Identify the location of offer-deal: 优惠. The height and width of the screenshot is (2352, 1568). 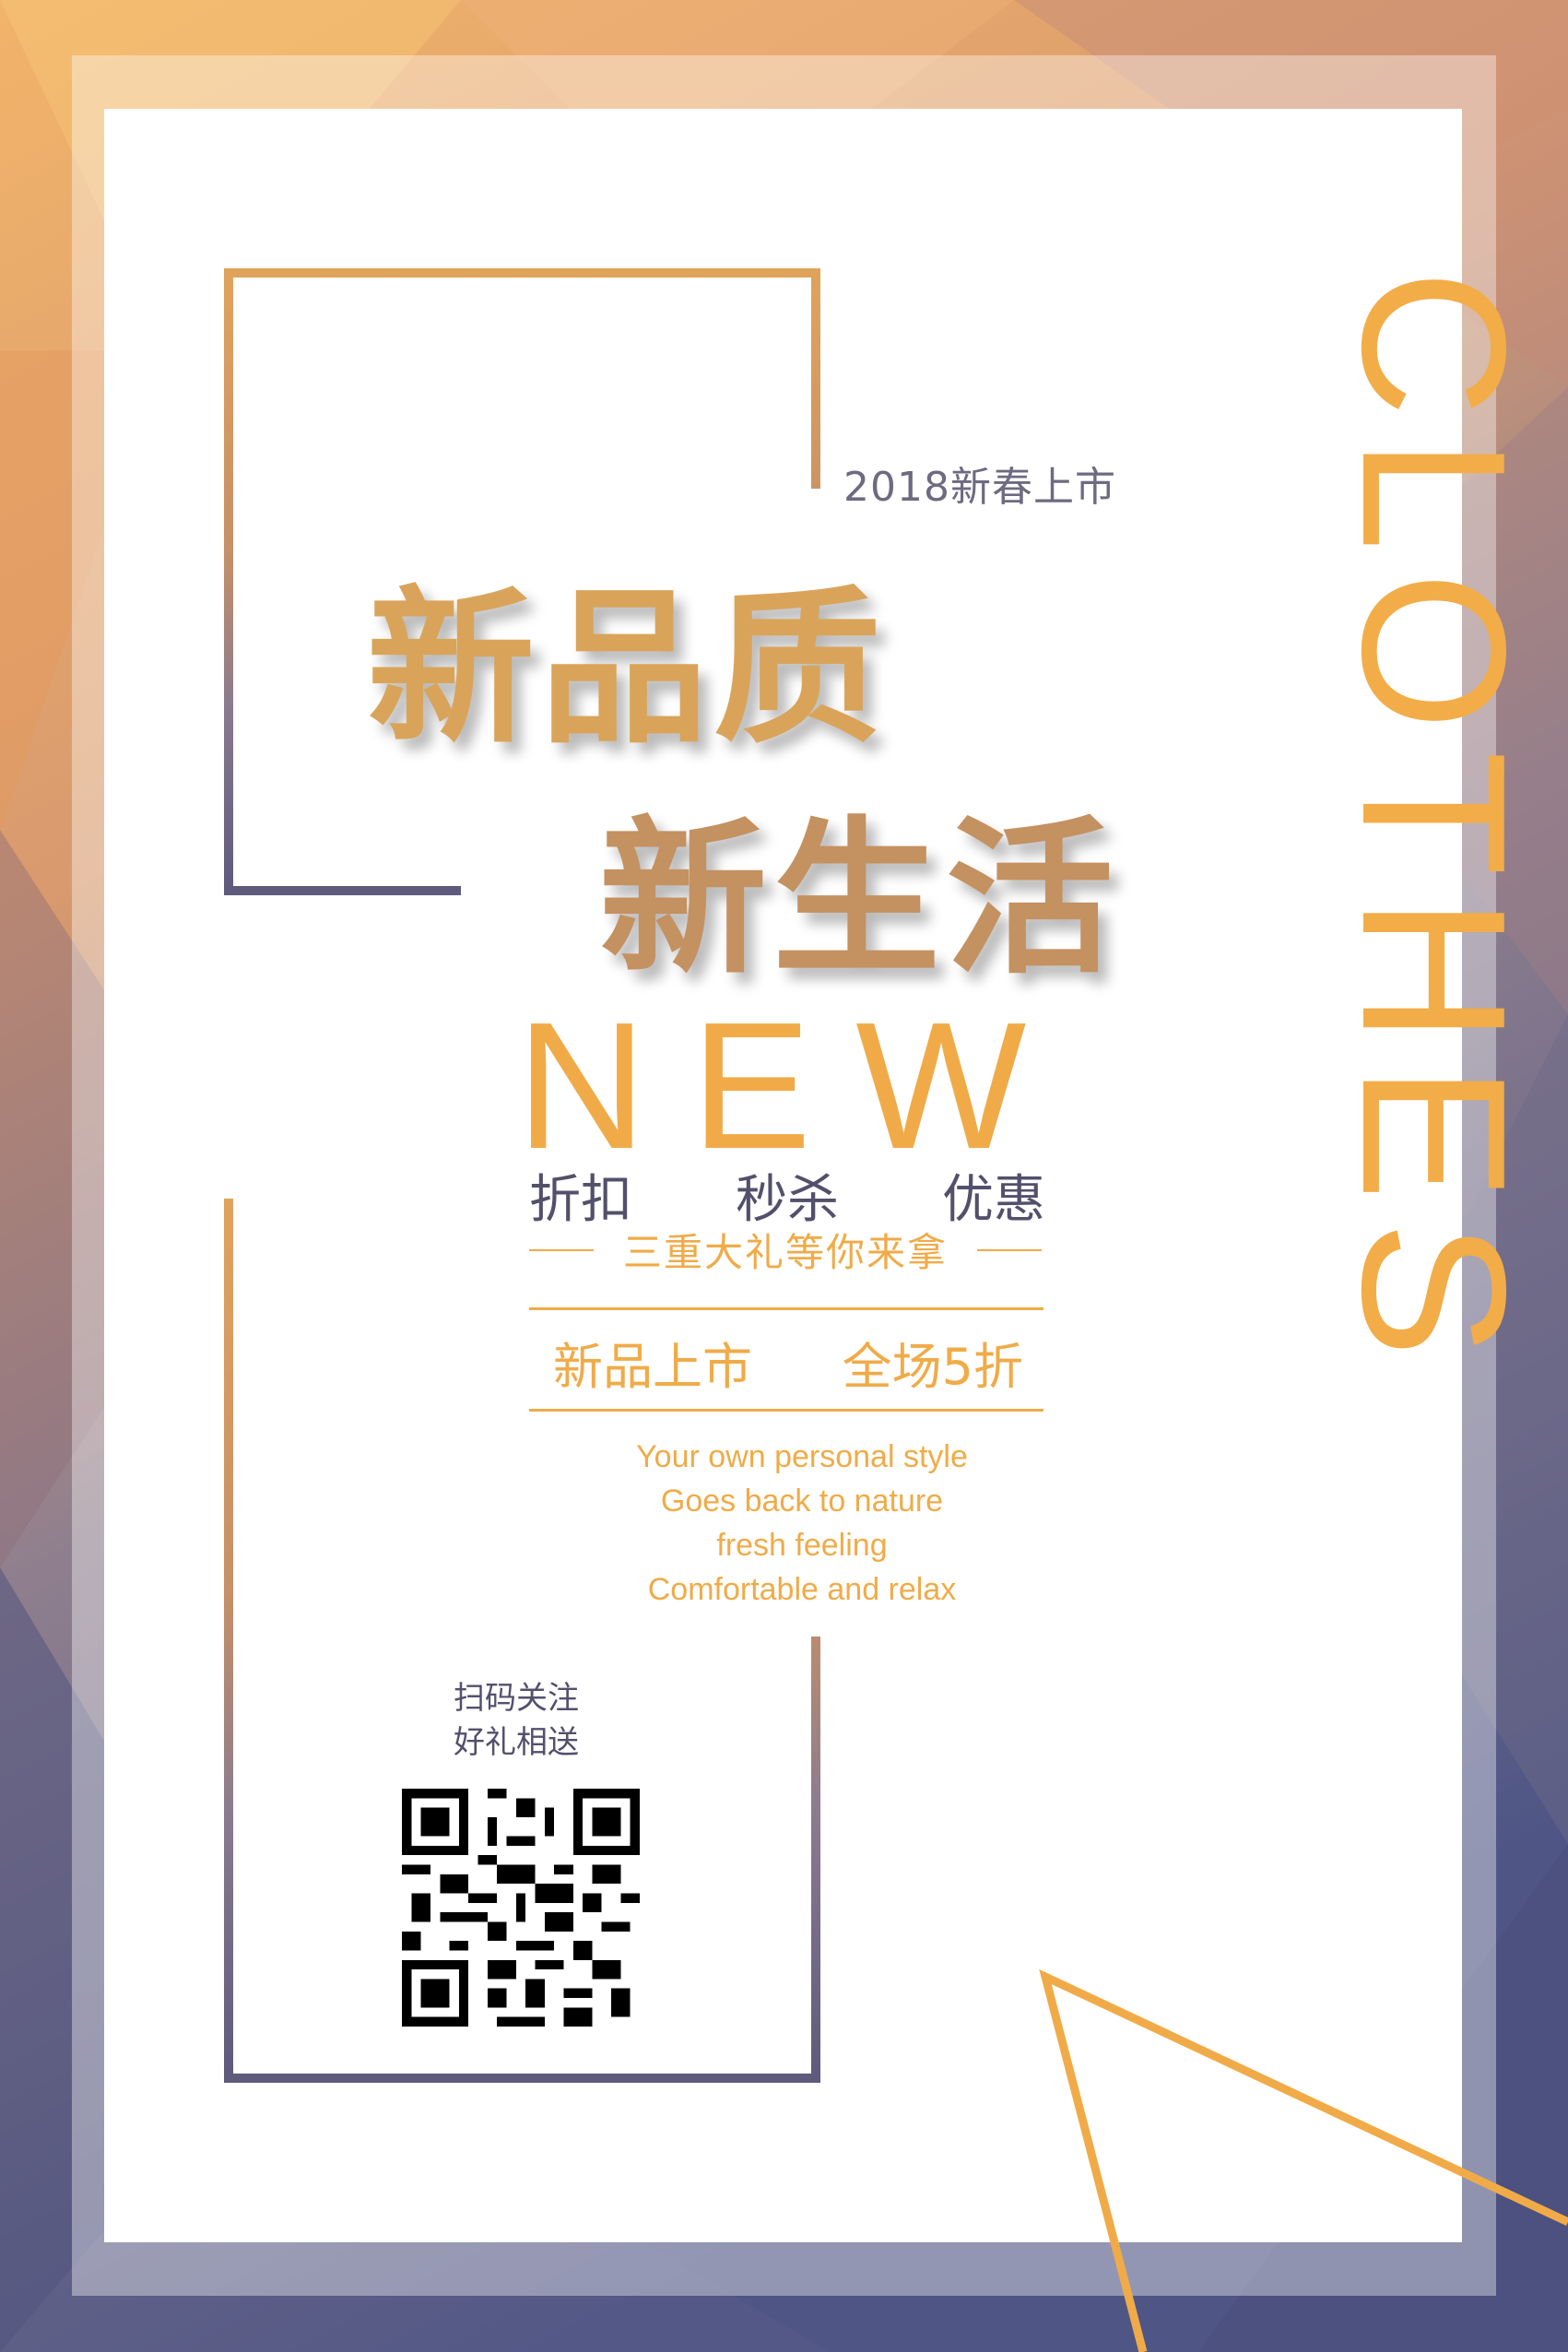
(993, 1200).